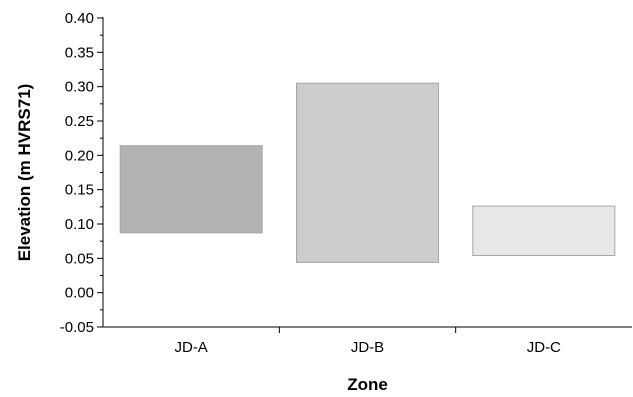 The image size is (633, 397). Describe the element at coordinates (544, 231) in the screenshot. I see `bar-jd-c` at that location.